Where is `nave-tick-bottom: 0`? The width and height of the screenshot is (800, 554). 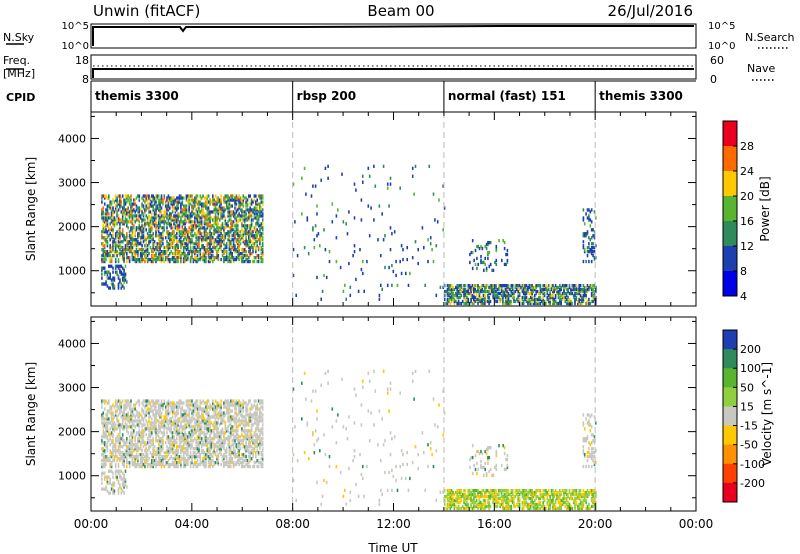
nave-tick-bottom: 0 is located at coordinates (713, 79).